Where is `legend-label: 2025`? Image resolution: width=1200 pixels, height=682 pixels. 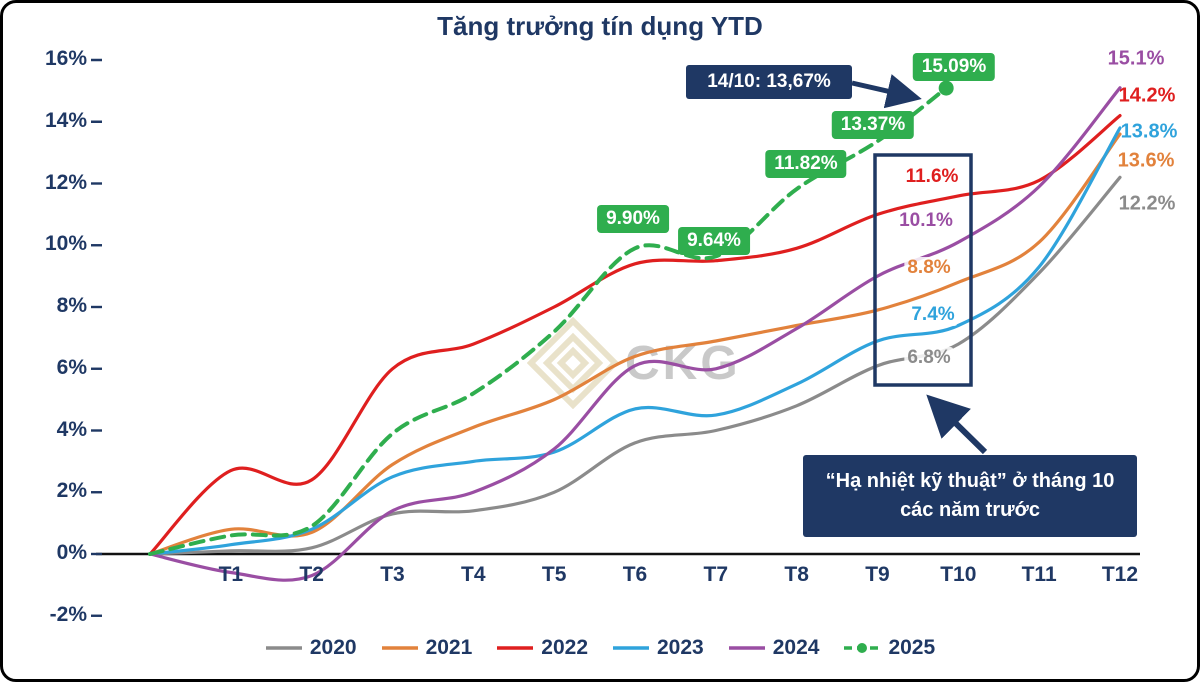
legend-label: 2025 is located at coordinates (912, 647).